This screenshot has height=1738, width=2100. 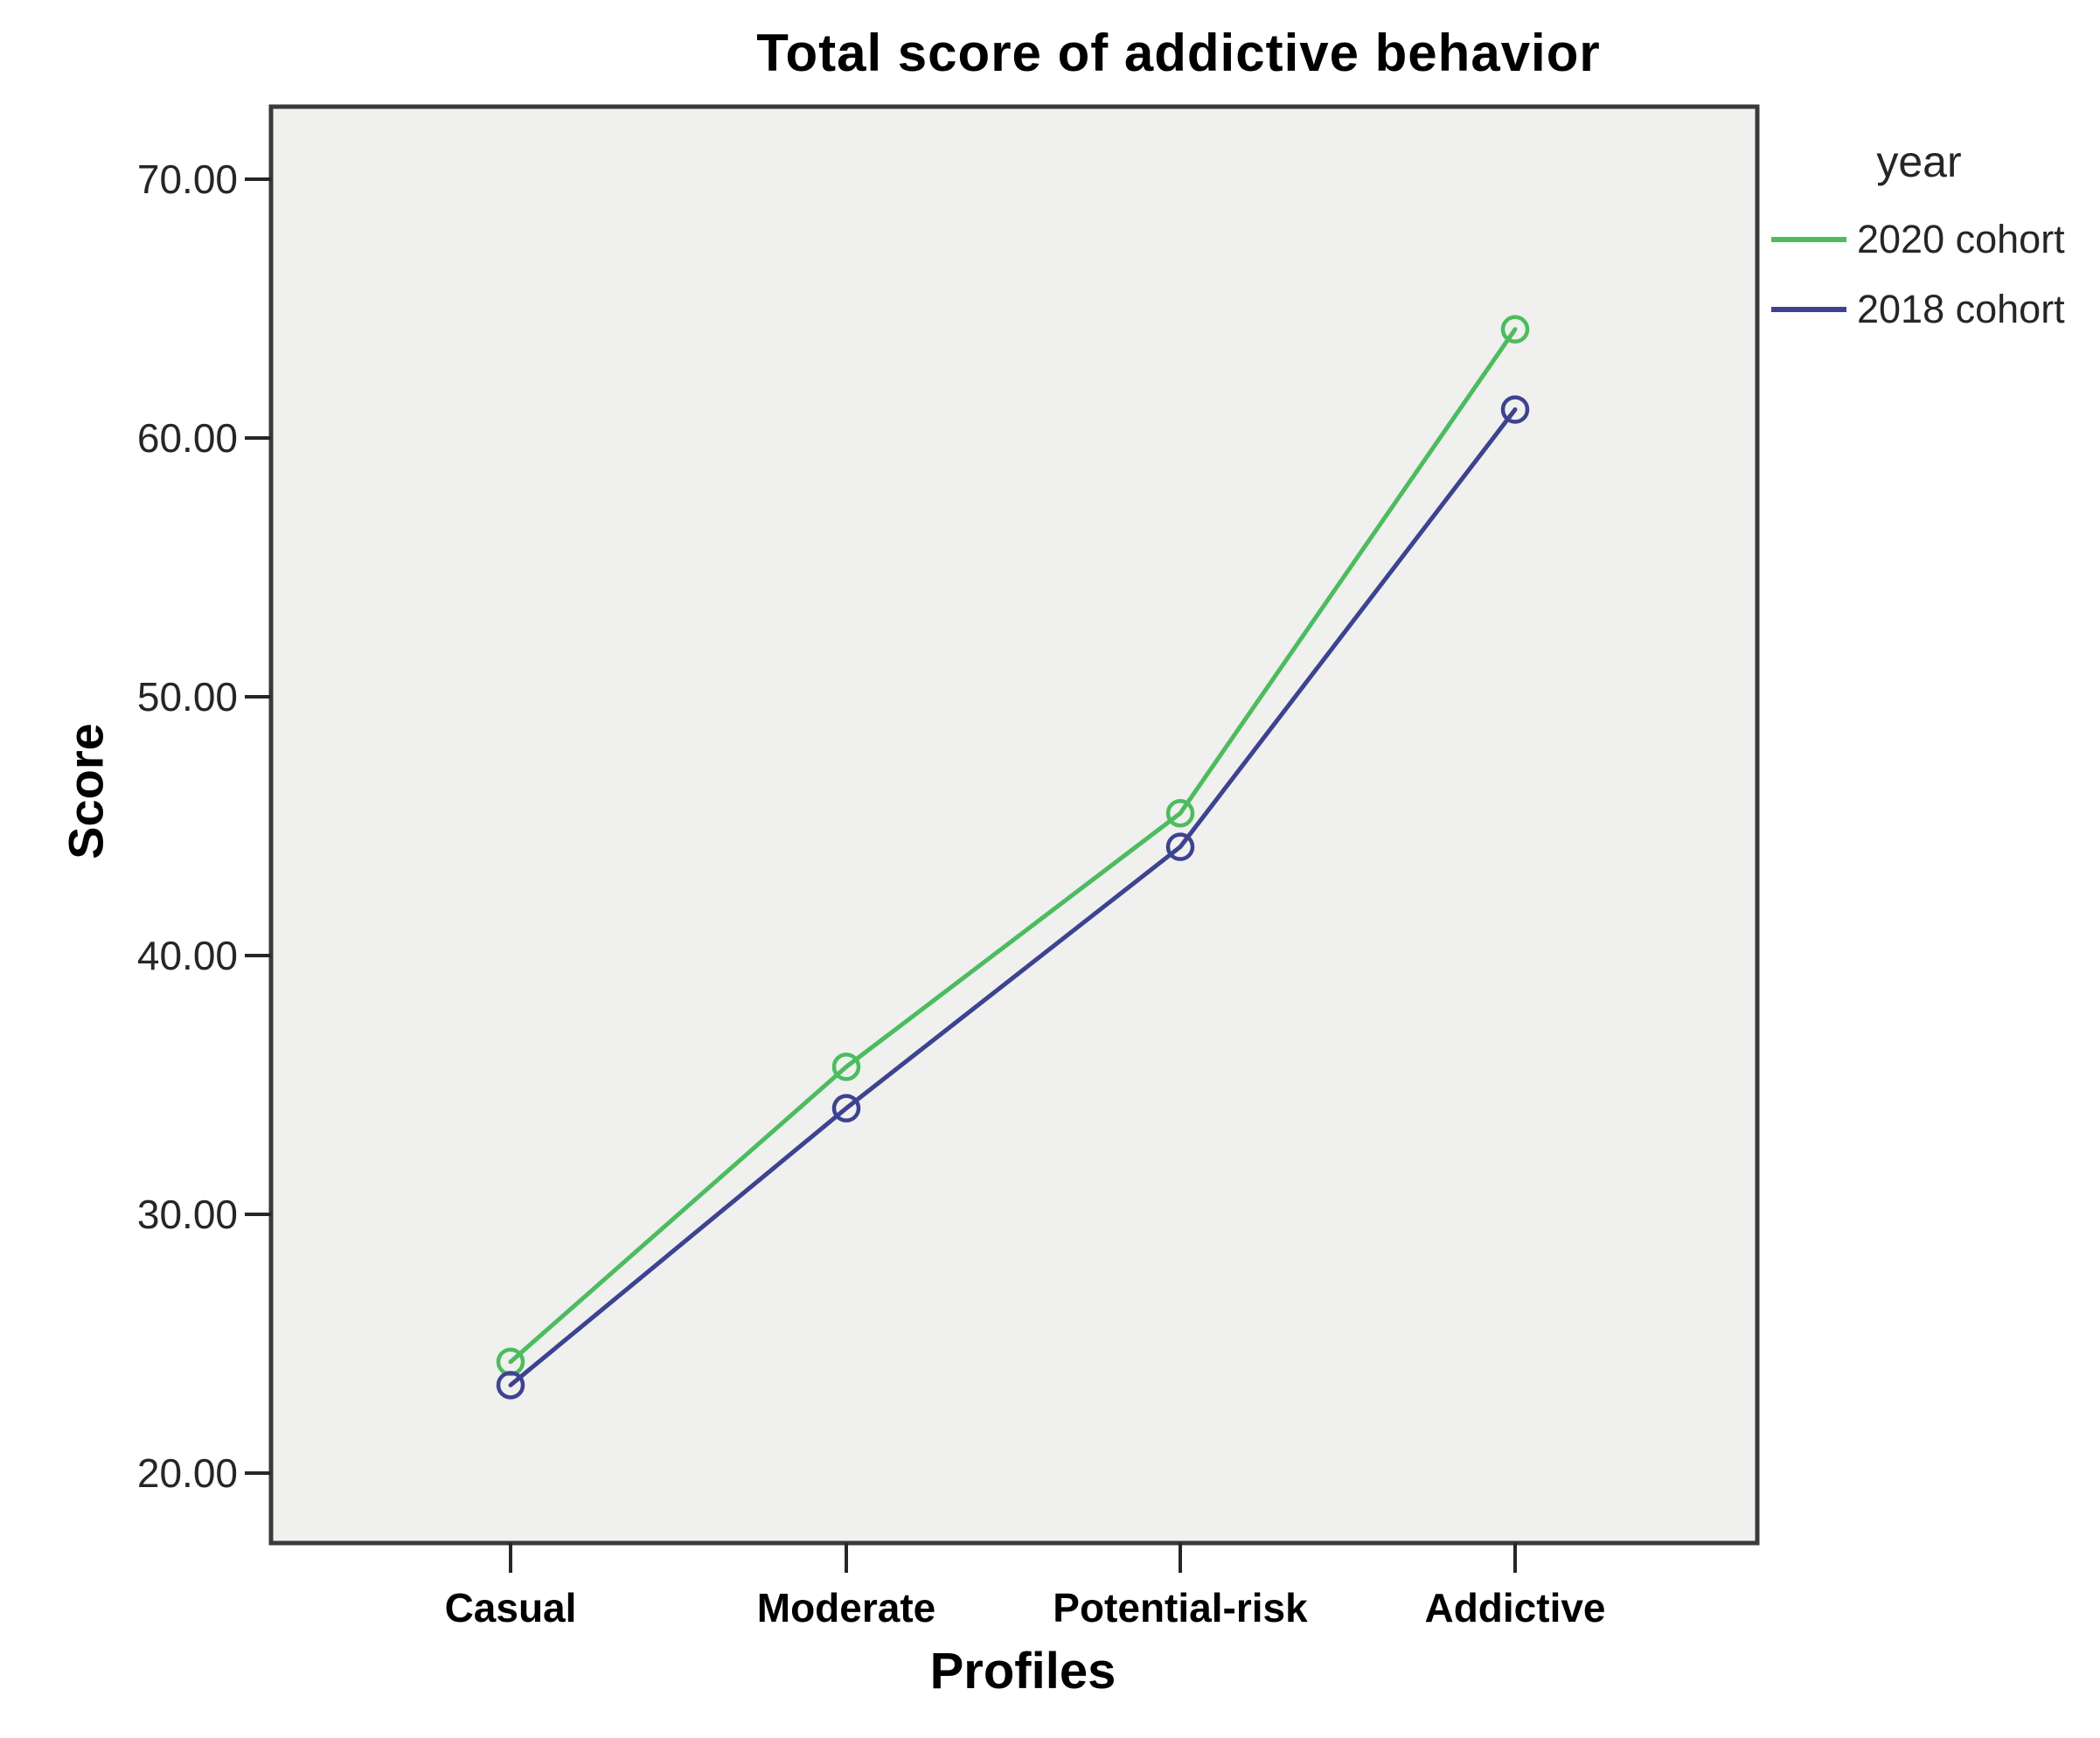 I want to click on y-tick-label: 50.00, so click(x=187, y=697).